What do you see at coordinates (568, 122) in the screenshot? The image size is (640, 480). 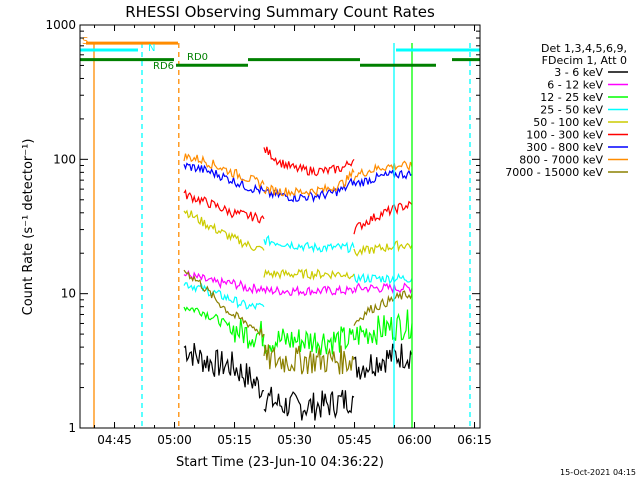 I see `legend-item-label-4: 50 - 100 keV` at bounding box center [568, 122].